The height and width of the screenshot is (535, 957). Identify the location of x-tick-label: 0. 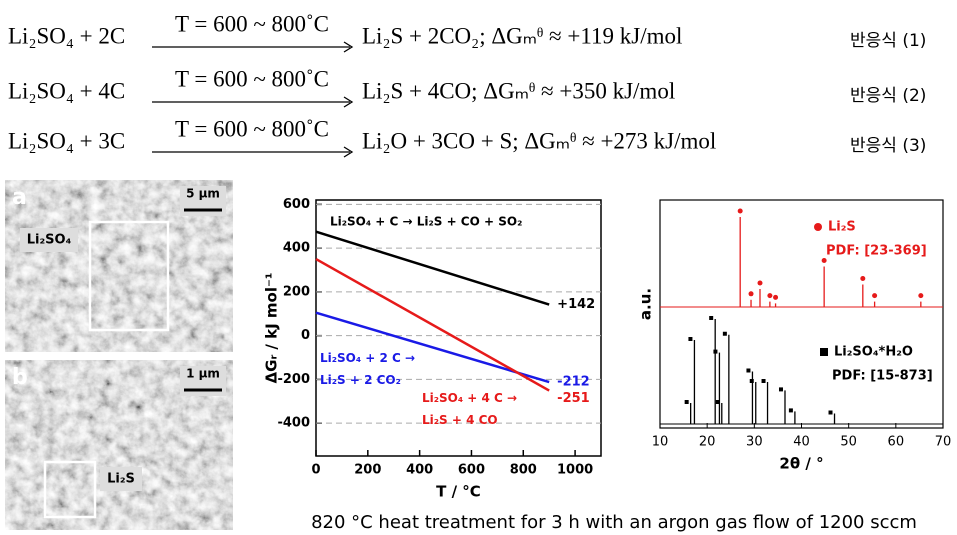
(315, 470).